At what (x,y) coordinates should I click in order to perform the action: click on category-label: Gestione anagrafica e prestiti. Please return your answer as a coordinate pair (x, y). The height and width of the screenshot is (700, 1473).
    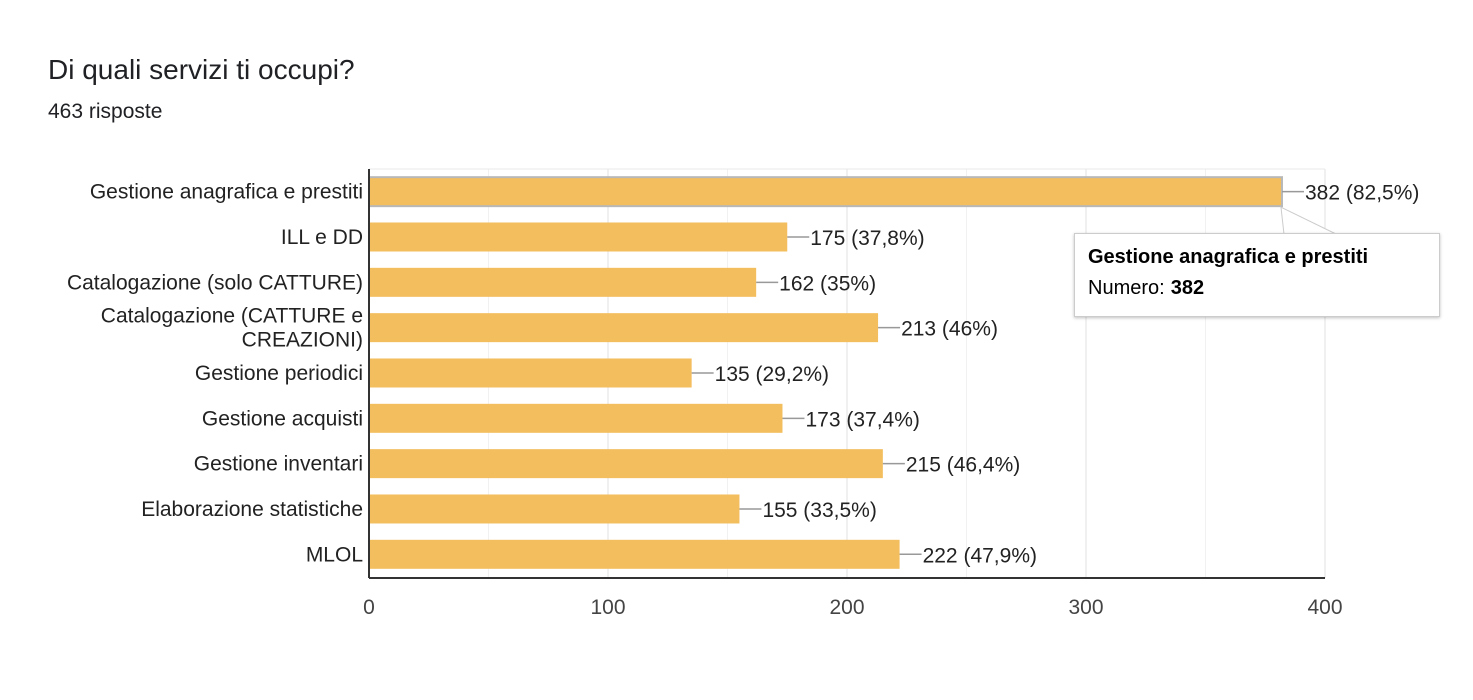
    Looking at the image, I should click on (226, 192).